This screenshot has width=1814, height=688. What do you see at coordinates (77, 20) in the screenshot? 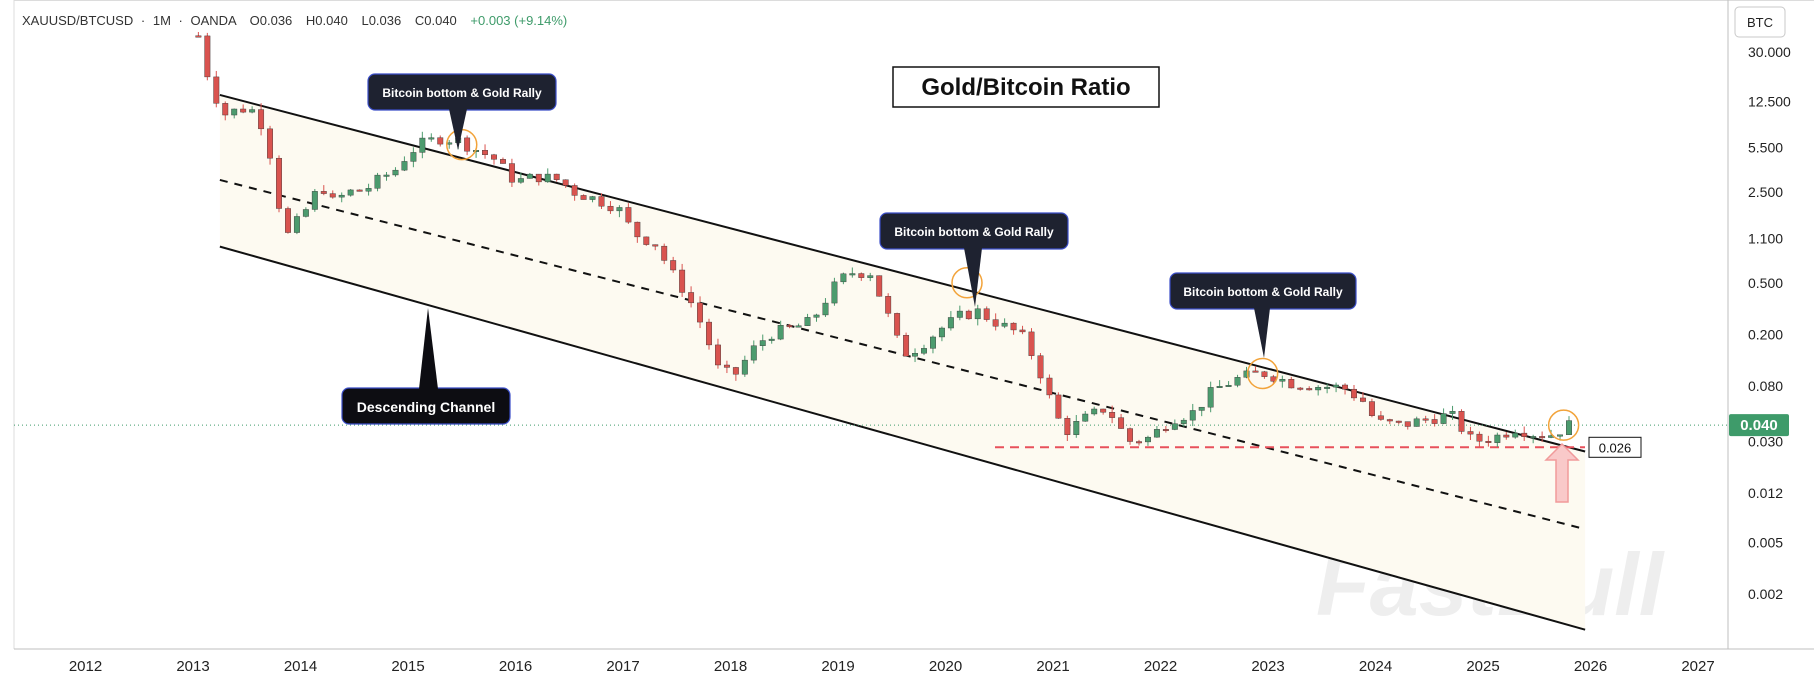
I see `symbol-name: XAUUSD/BTCUSD` at bounding box center [77, 20].